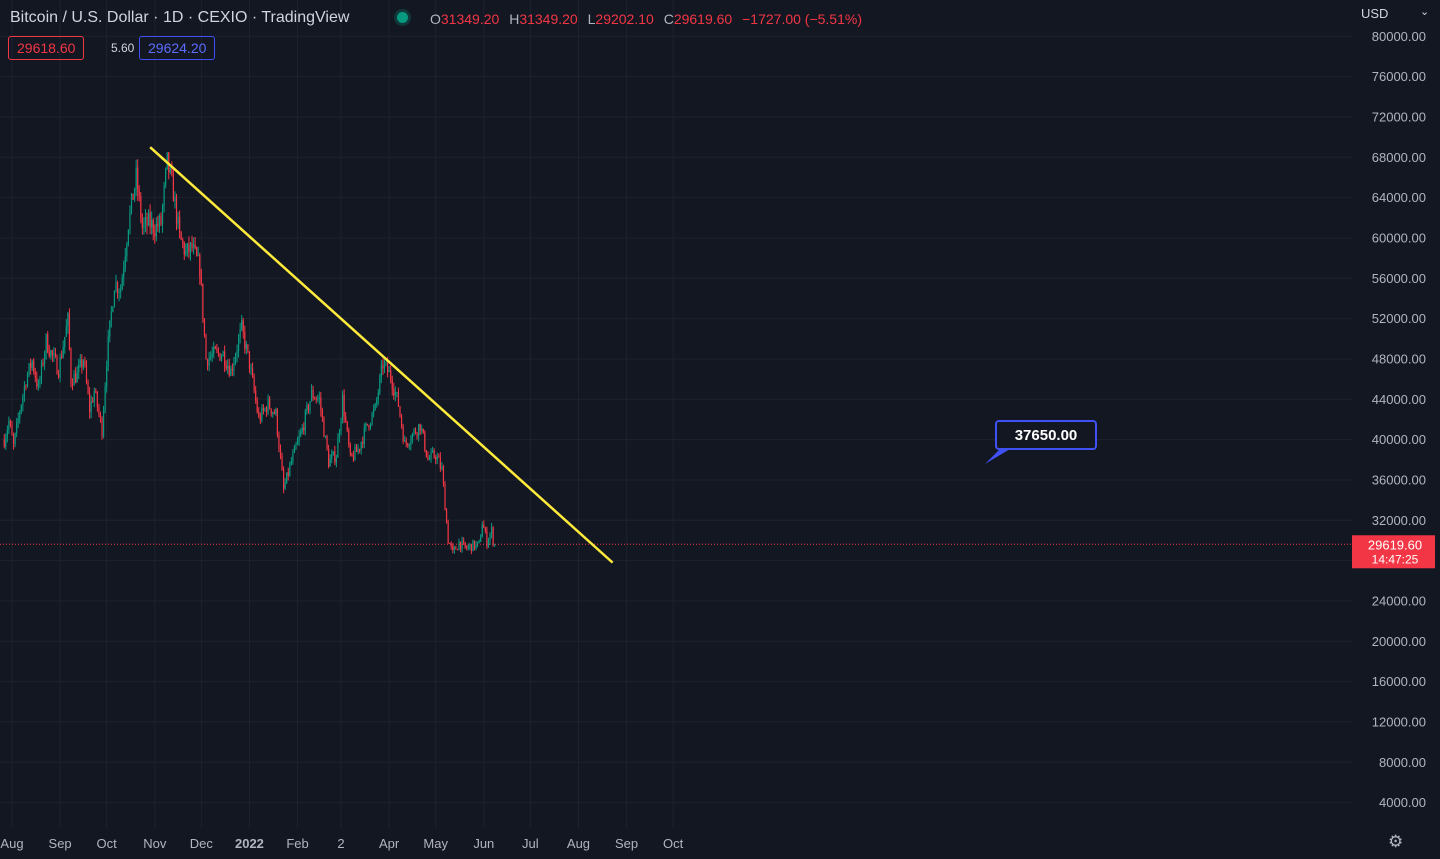  I want to click on y-tick-label: 72000.00, so click(1399, 116).